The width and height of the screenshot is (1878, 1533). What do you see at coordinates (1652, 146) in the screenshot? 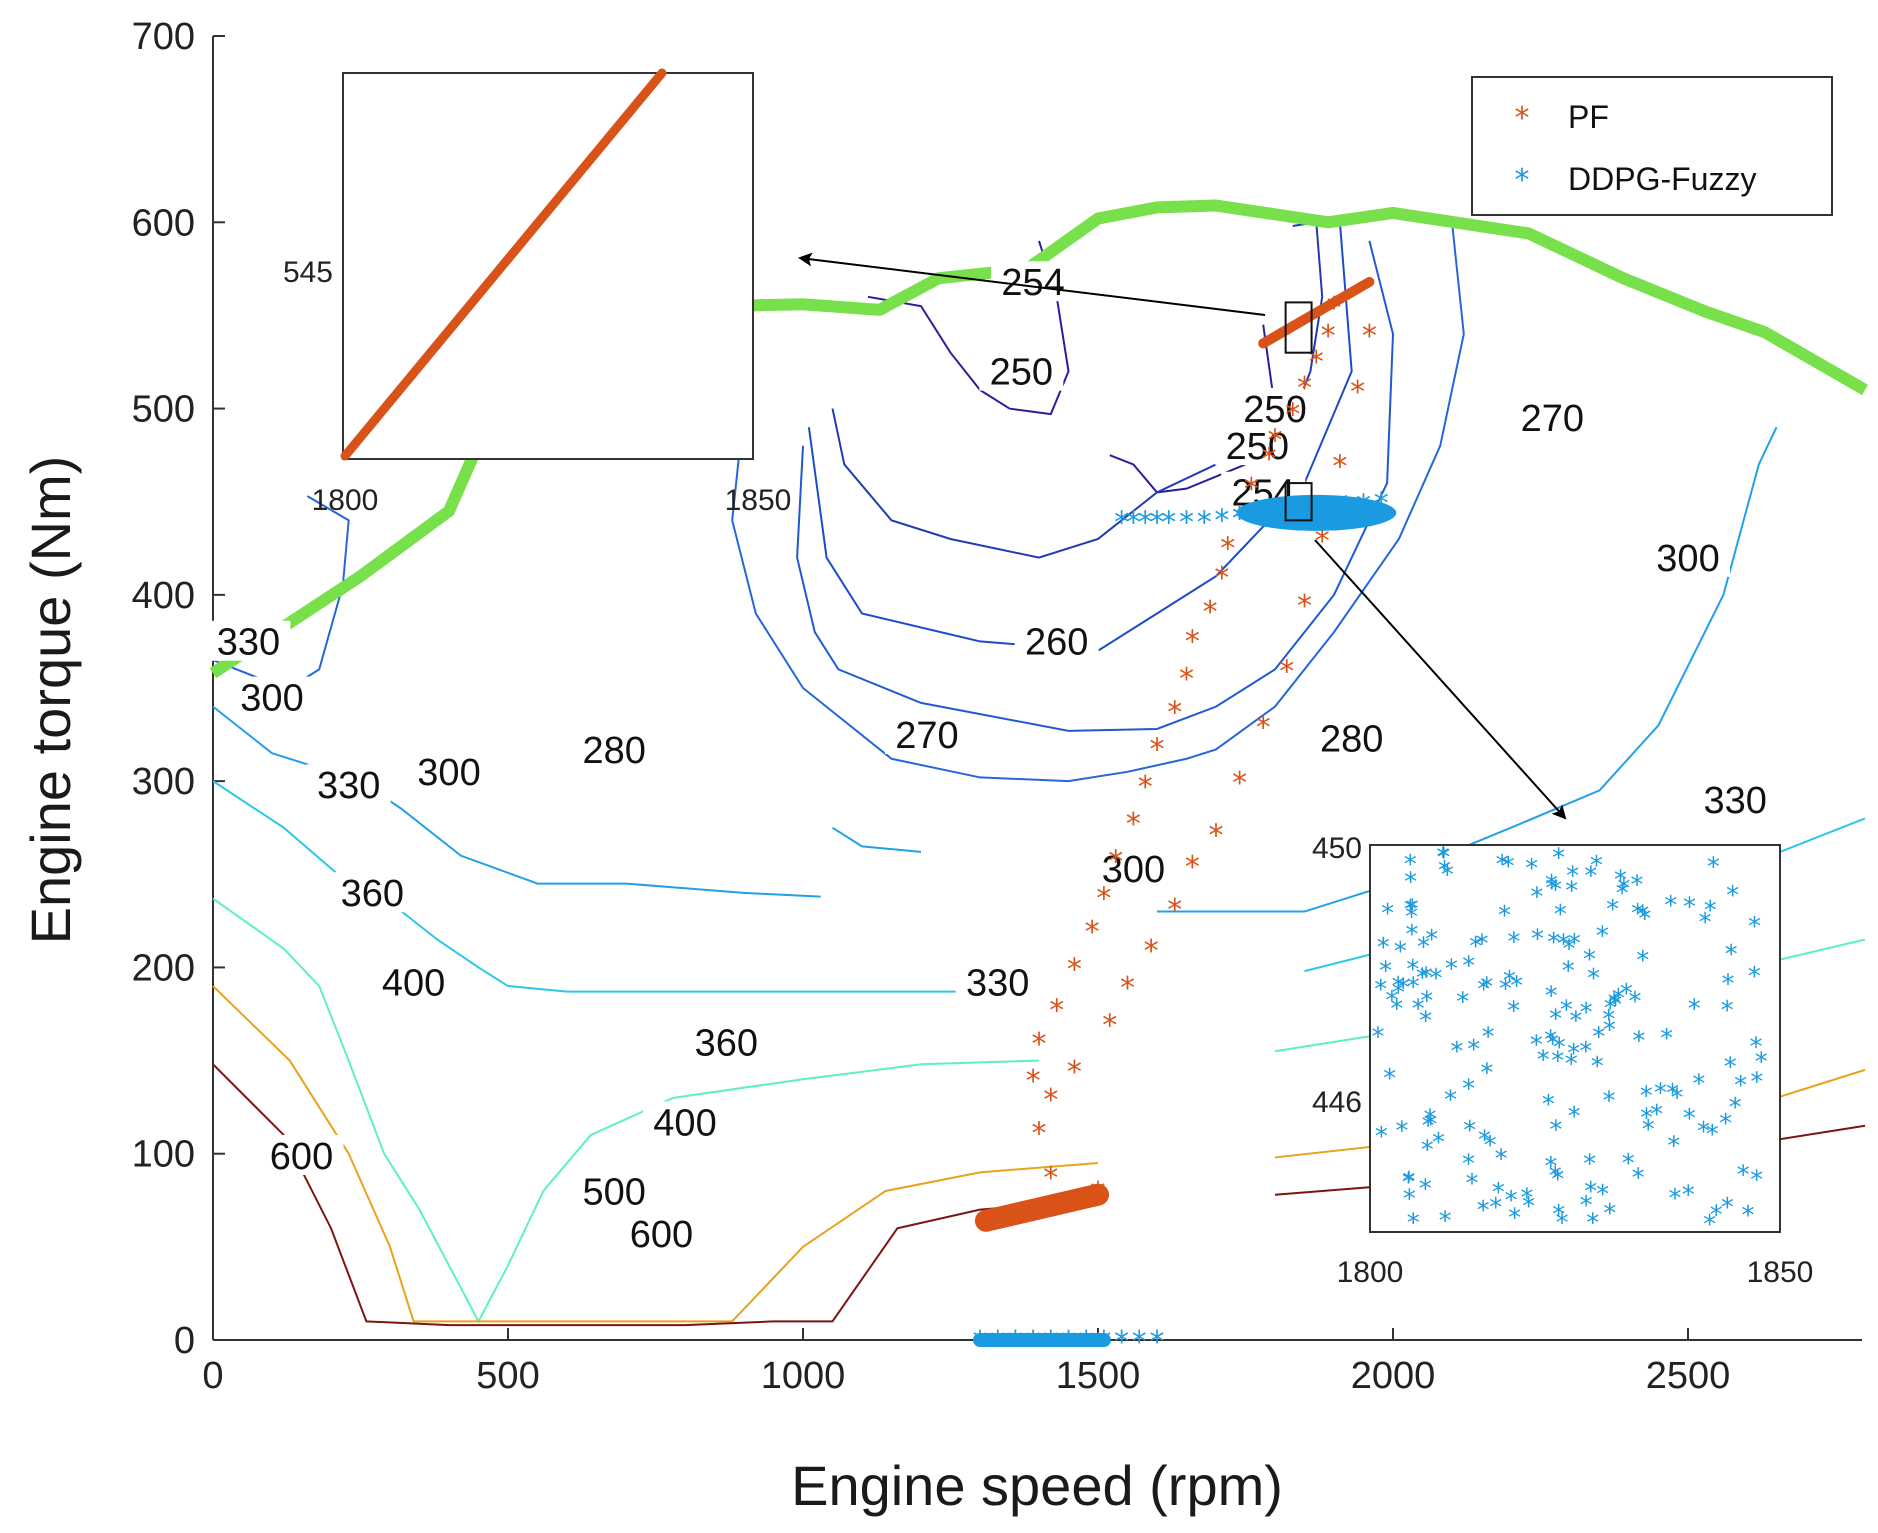
I see `legend-box` at bounding box center [1652, 146].